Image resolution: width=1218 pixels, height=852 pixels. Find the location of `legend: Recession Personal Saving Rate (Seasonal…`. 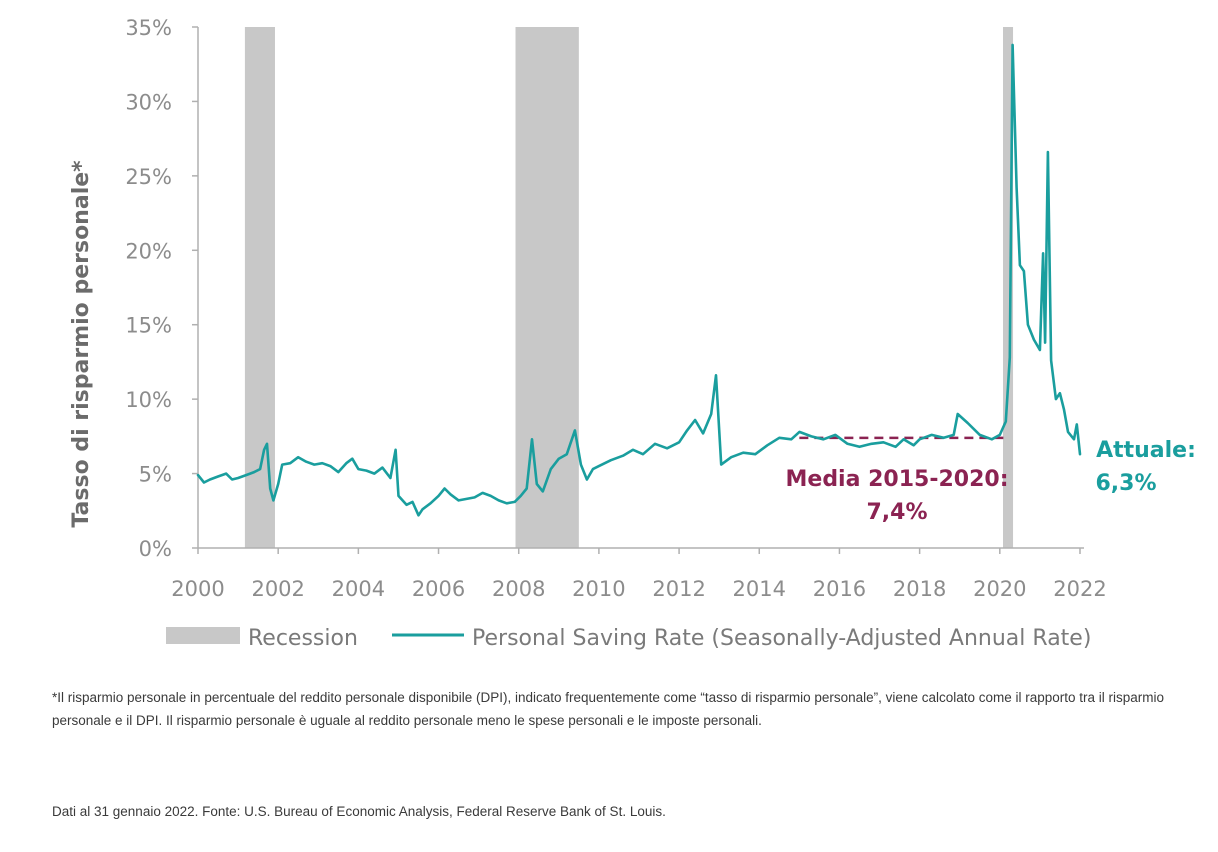

legend: Recession Personal Saving Rate (Seasonal… is located at coordinates (628, 638).